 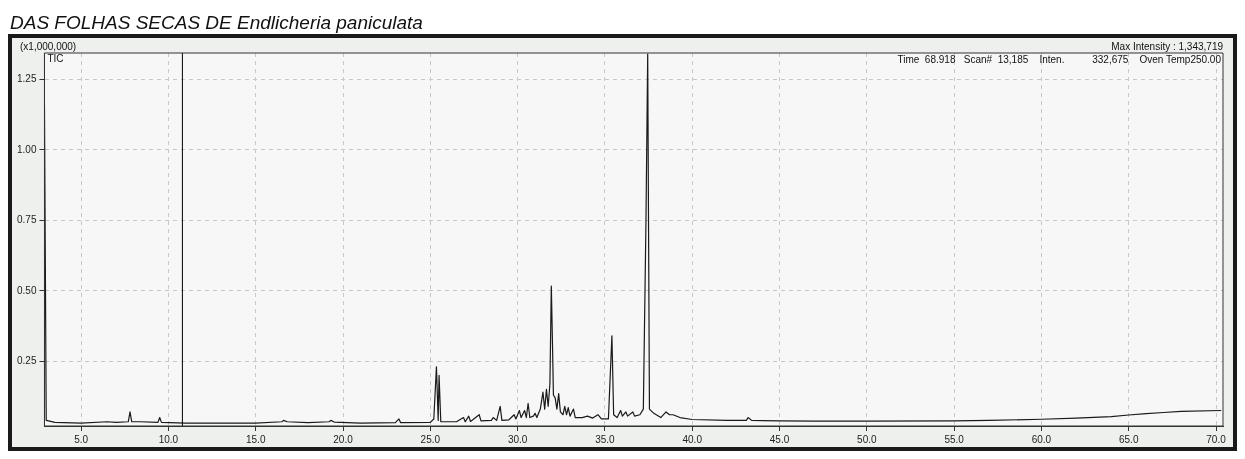 What do you see at coordinates (48, 46) in the screenshot?
I see `y-axis-title: (x1,000,000)` at bounding box center [48, 46].